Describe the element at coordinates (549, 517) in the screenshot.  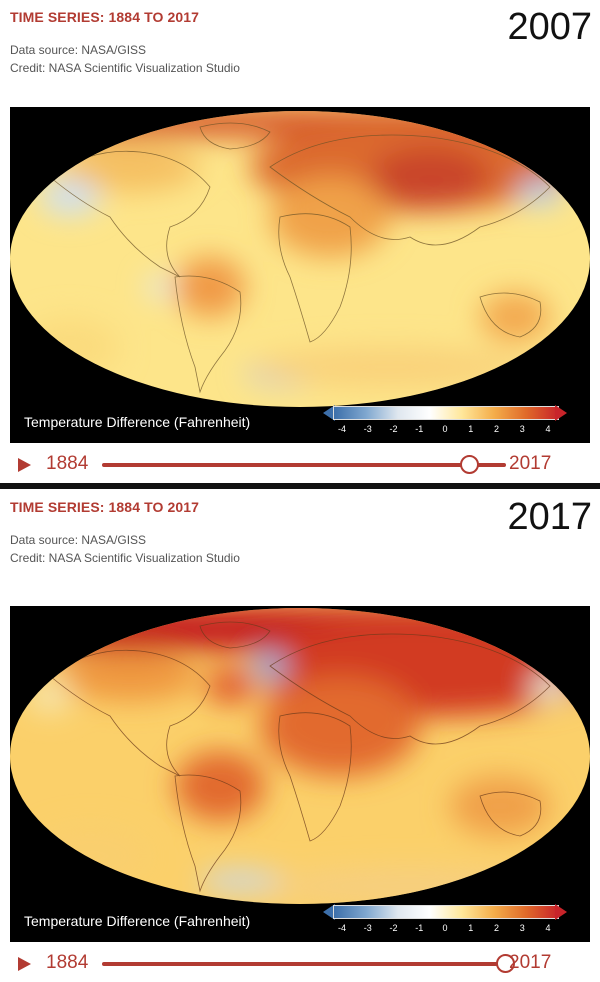
I see `year-label: 2017` at that location.